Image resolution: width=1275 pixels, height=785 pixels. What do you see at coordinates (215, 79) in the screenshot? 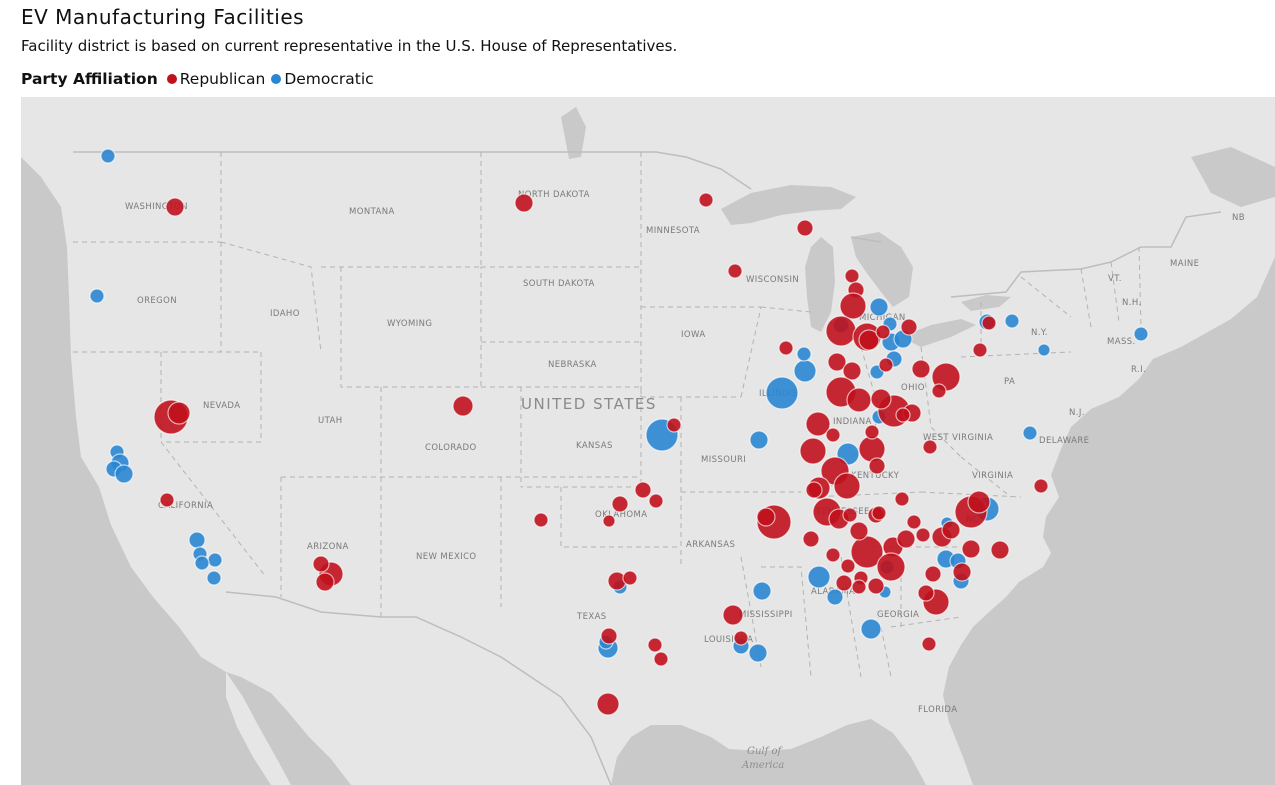
I see `legend-item-republican: Republican` at bounding box center [215, 79].